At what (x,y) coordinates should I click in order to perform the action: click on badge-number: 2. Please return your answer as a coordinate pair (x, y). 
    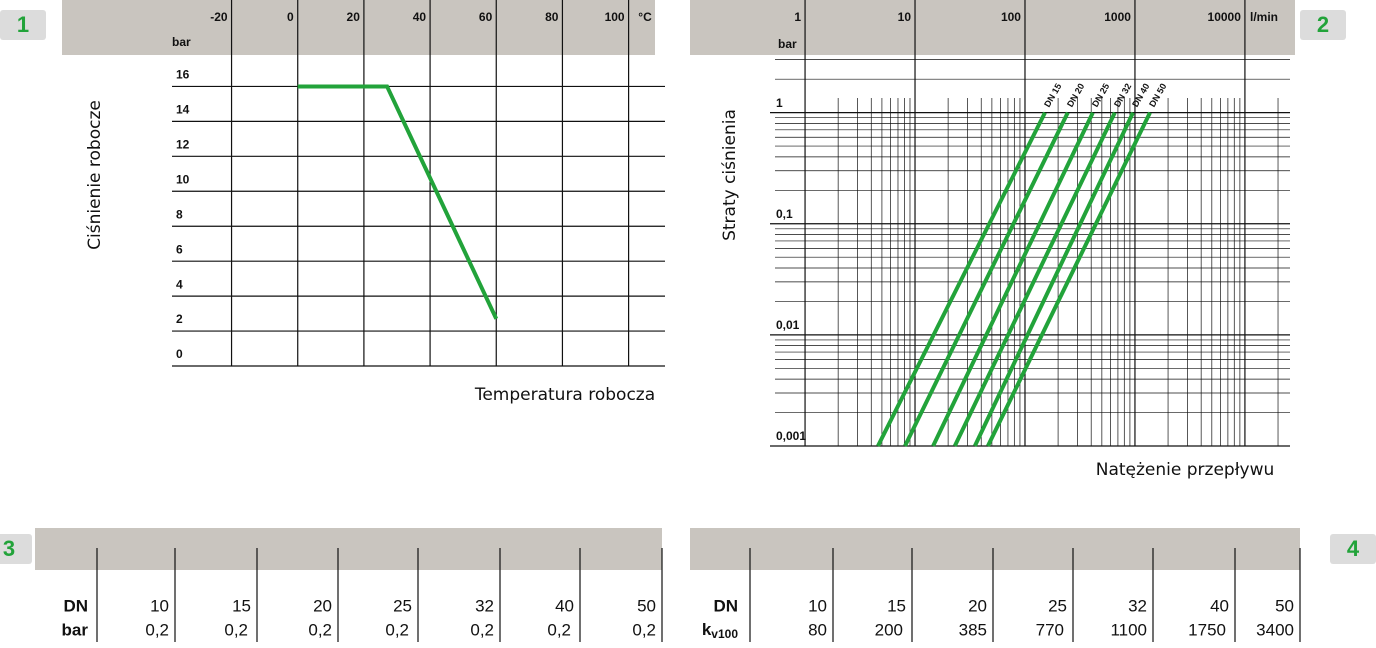
    Looking at the image, I should click on (1323, 24).